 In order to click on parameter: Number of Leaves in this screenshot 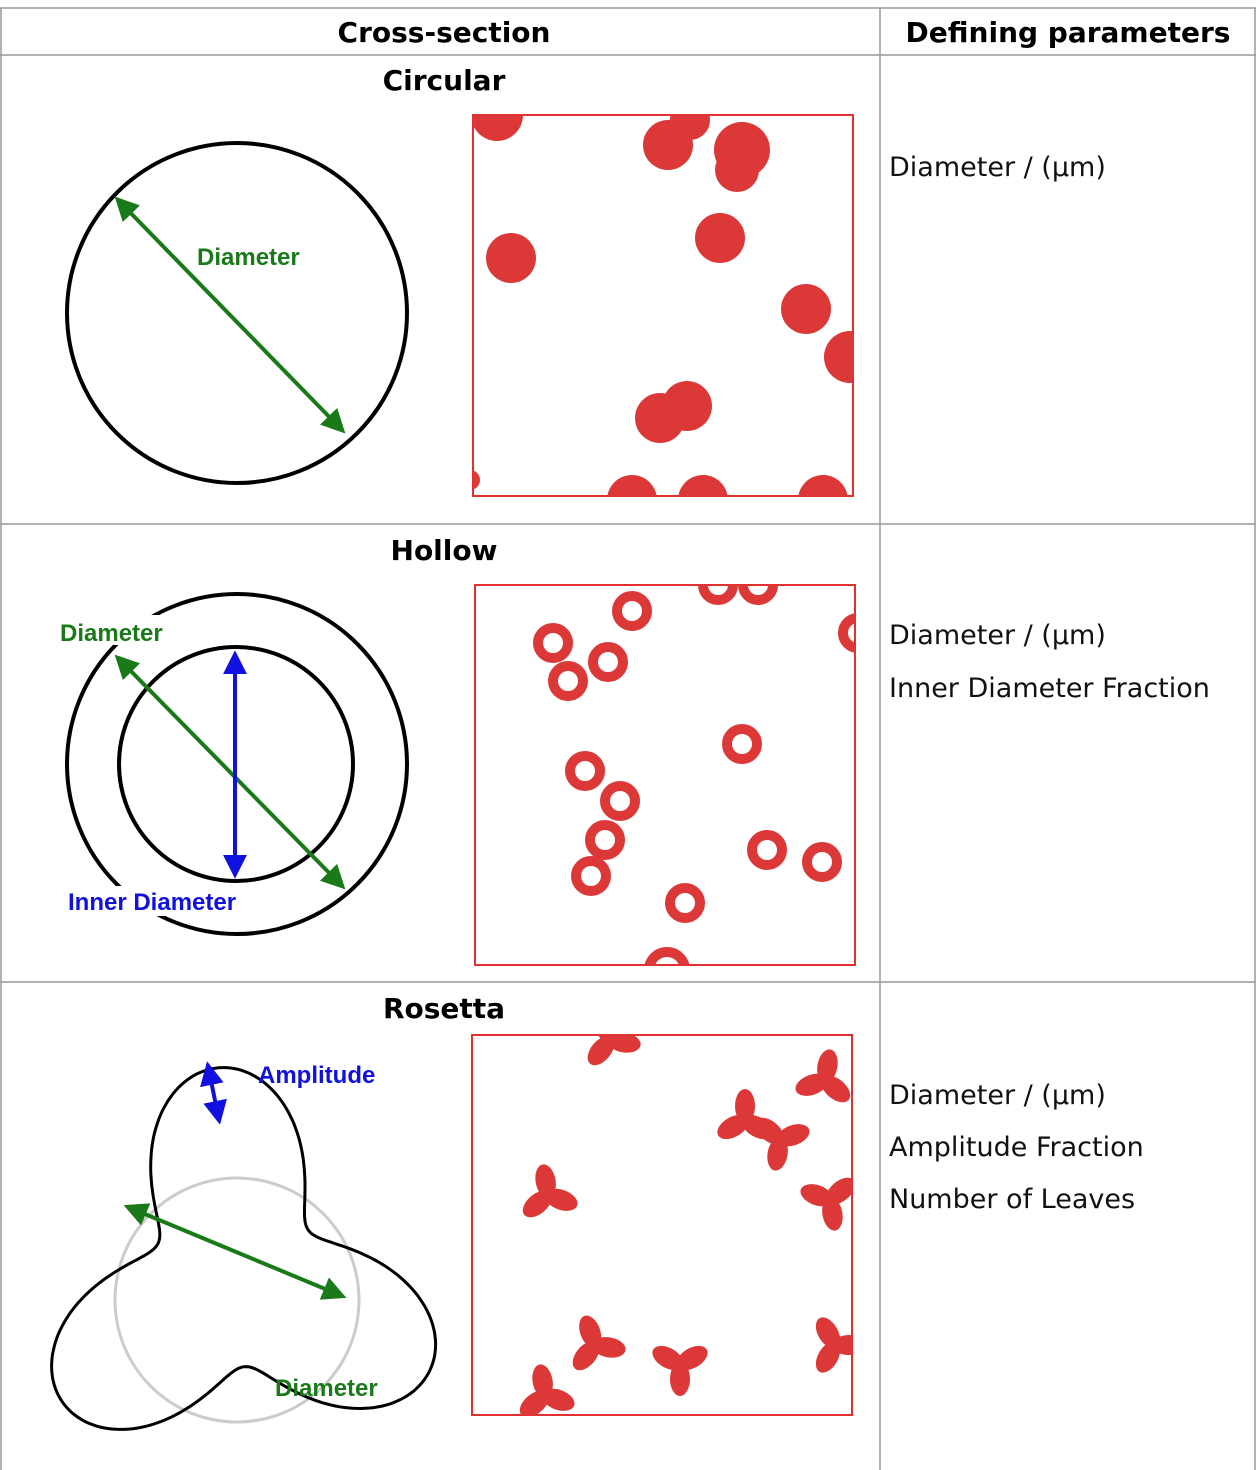, I will do `click(1012, 1199)`.